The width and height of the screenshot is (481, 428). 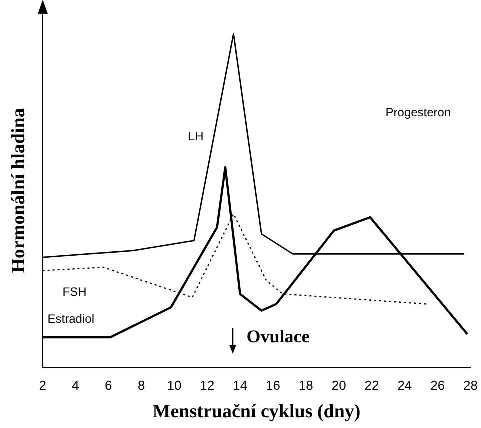 What do you see at coordinates (142, 385) in the screenshot?
I see `x-tick-label: 8` at bounding box center [142, 385].